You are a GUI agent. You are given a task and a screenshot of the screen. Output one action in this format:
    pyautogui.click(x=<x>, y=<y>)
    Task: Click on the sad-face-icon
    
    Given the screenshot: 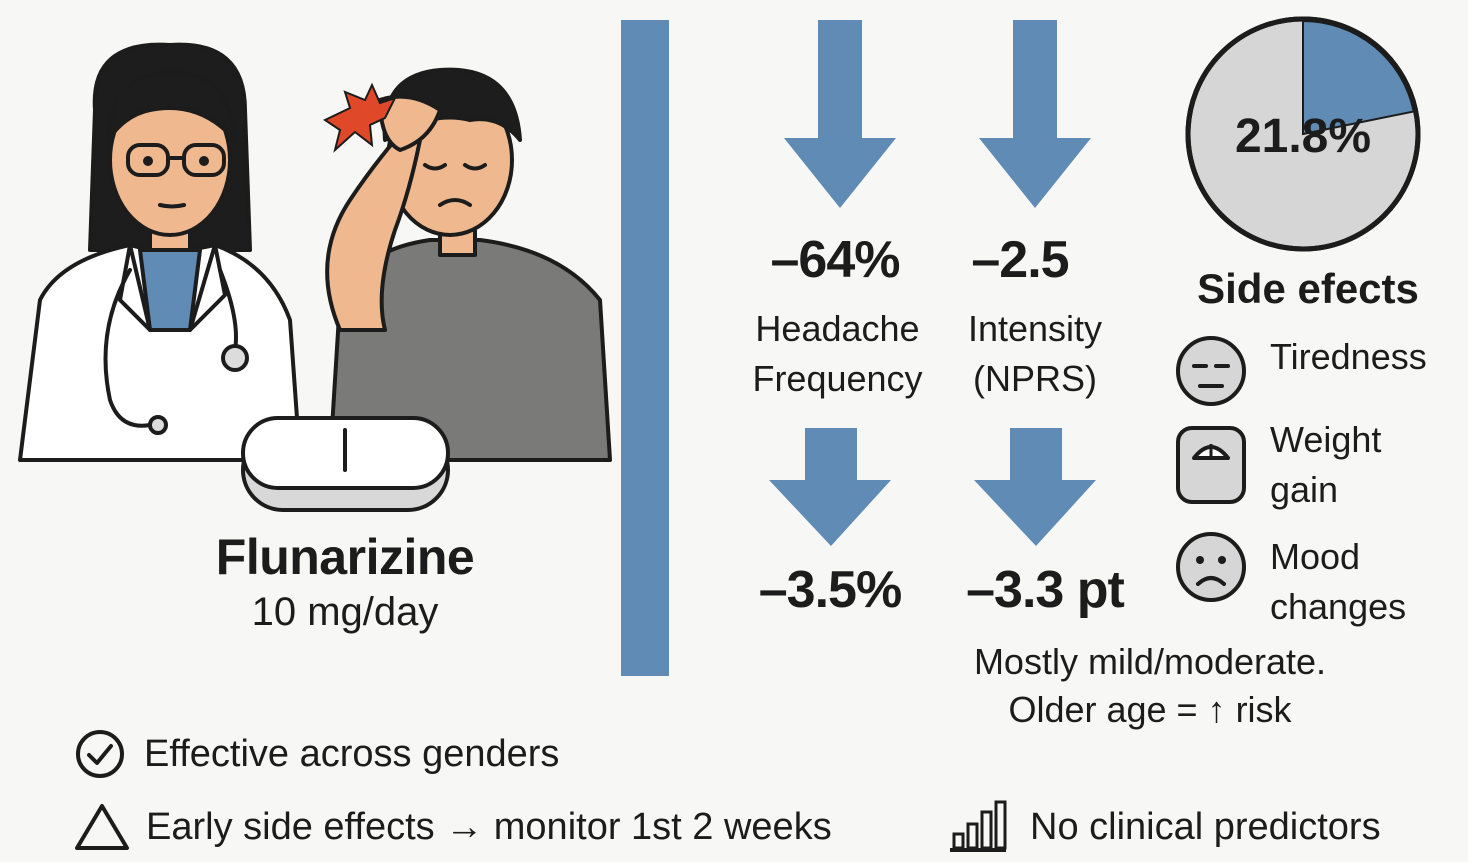 What is the action you would take?
    pyautogui.click(x=1211, y=567)
    